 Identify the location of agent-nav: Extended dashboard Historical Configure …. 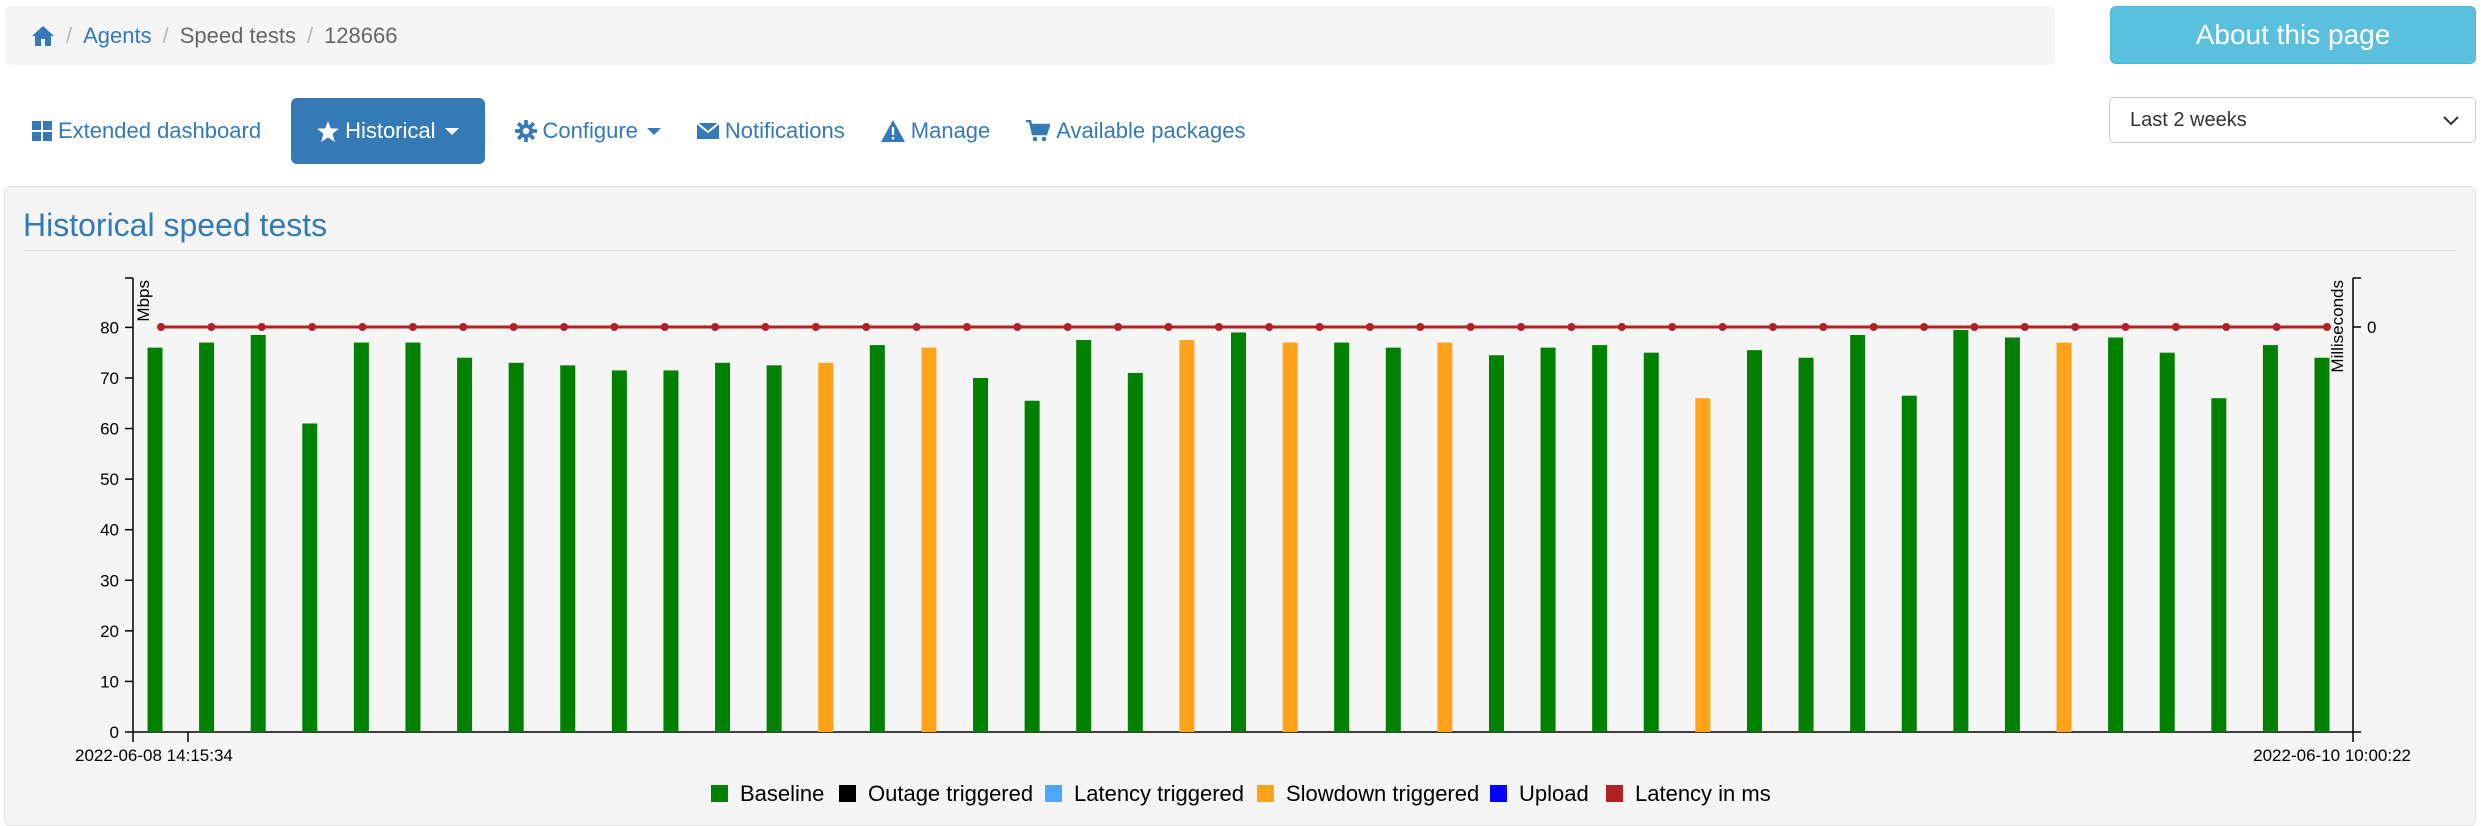
(638, 131).